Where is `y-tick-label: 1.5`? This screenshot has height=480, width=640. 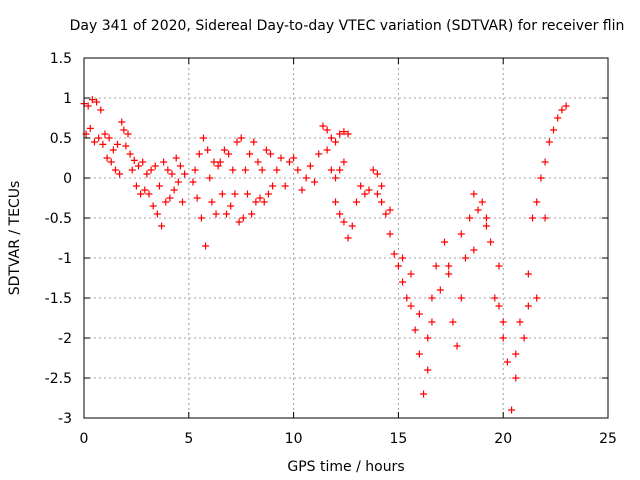
y-tick-label: 1.5 is located at coordinates (61, 59).